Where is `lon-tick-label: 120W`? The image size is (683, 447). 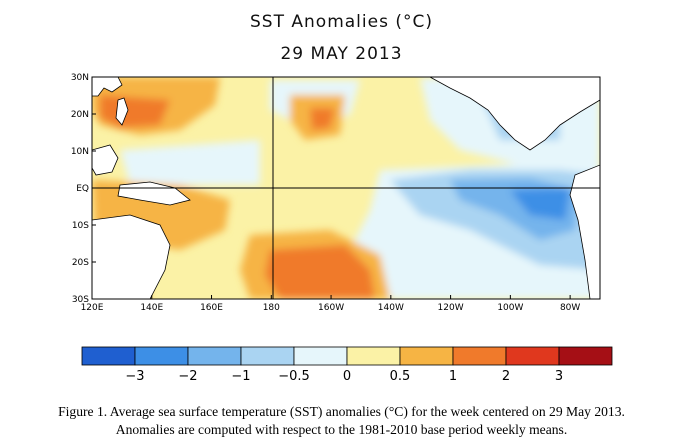 lon-tick-label: 120W is located at coordinates (451, 308).